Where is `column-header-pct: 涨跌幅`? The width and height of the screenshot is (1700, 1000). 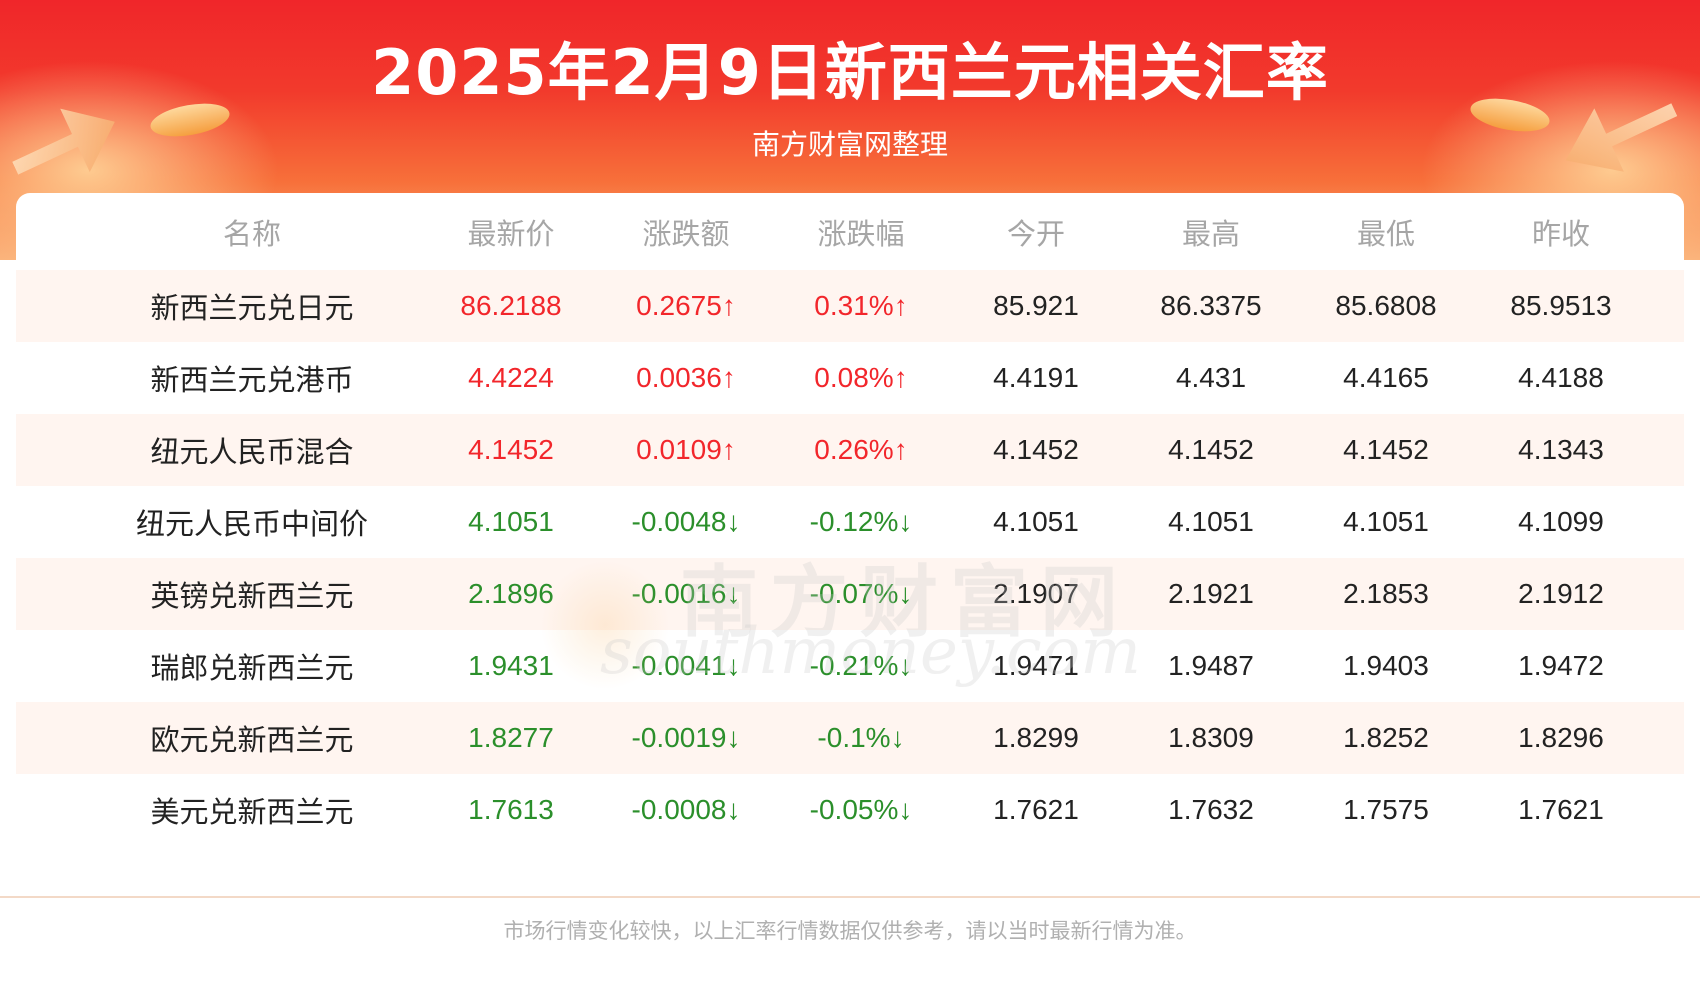 column-header-pct: 涨跌幅 is located at coordinates (861, 233).